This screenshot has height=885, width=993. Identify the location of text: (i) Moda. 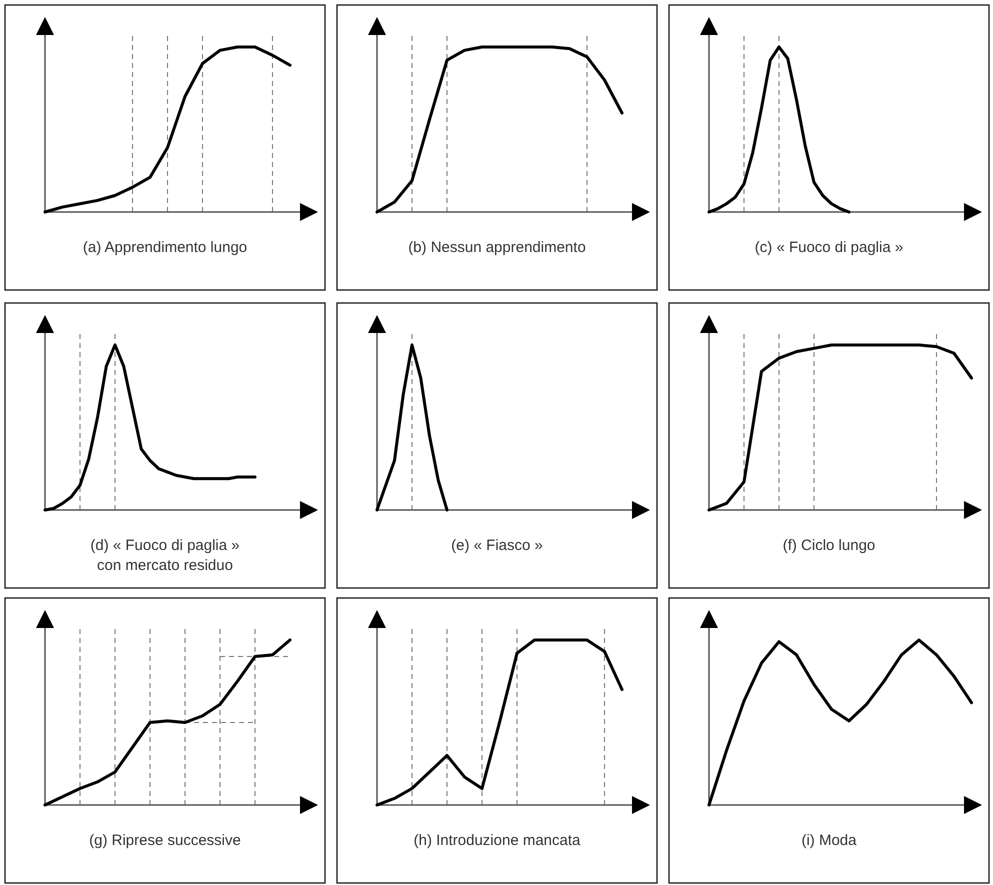
(829, 840).